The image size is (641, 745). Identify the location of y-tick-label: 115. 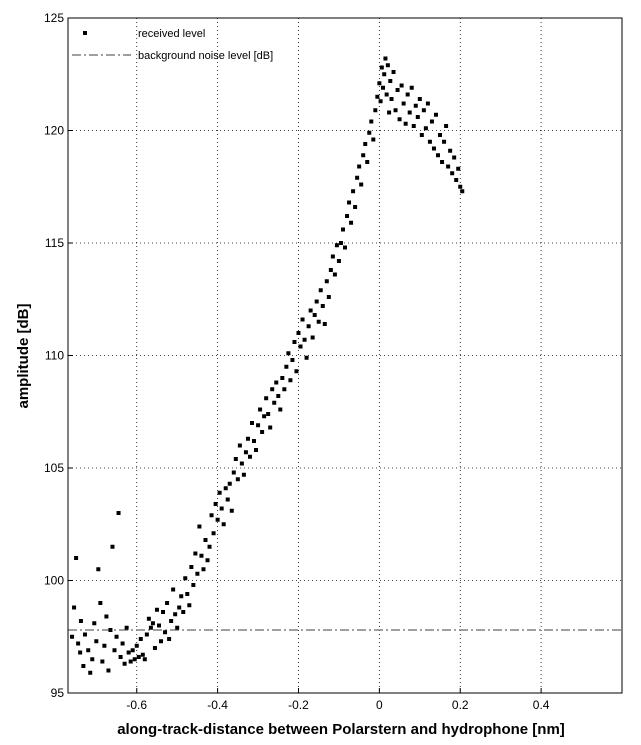
(54, 243).